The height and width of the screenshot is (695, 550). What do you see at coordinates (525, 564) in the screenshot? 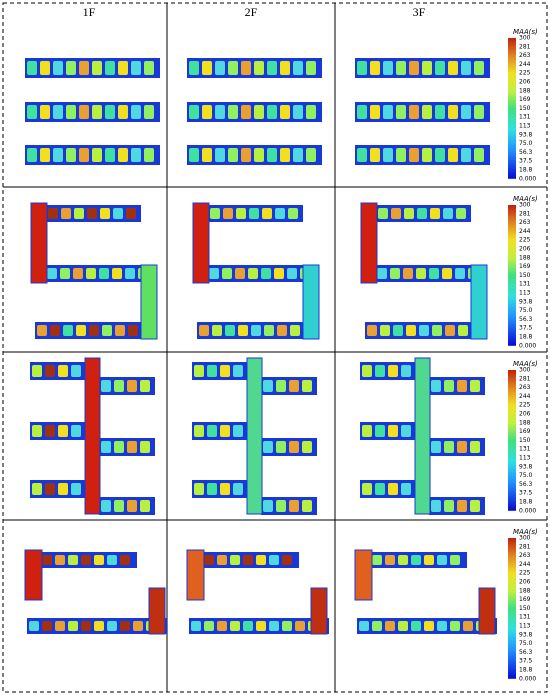
I see `colorbar-label: 244` at bounding box center [525, 564].